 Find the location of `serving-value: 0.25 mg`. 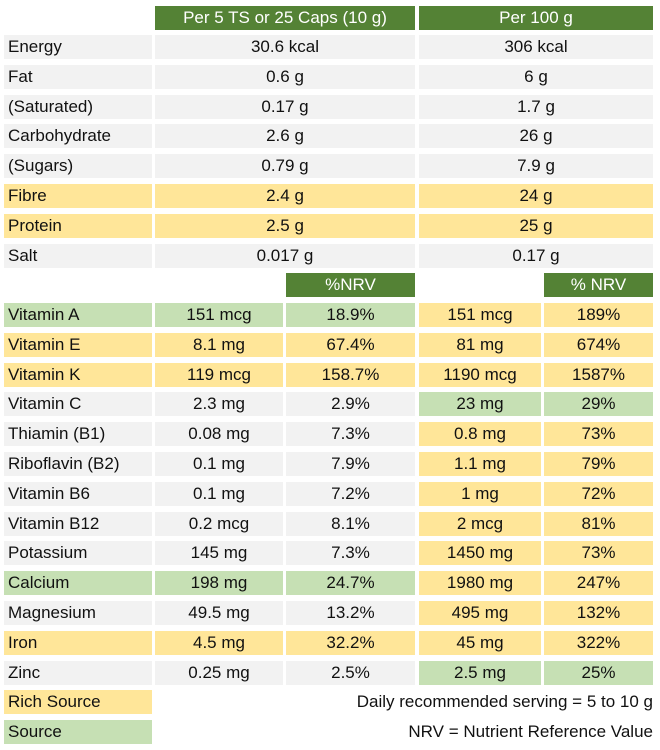

serving-value: 0.25 mg is located at coordinates (219, 673).